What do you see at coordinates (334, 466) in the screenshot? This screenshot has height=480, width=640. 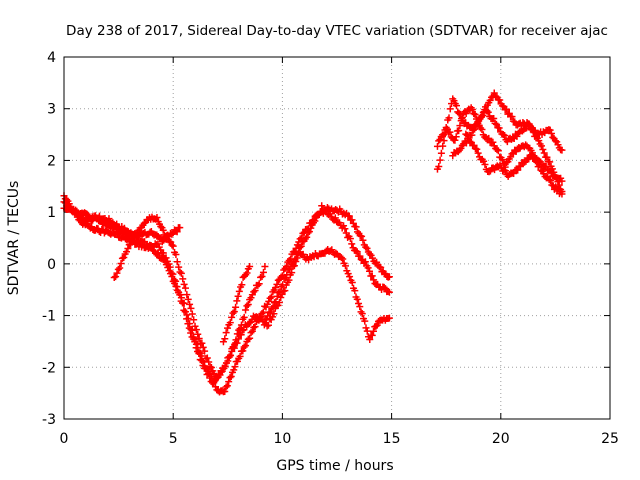 I see `x-axis-label: GPS time / hours` at bounding box center [334, 466].